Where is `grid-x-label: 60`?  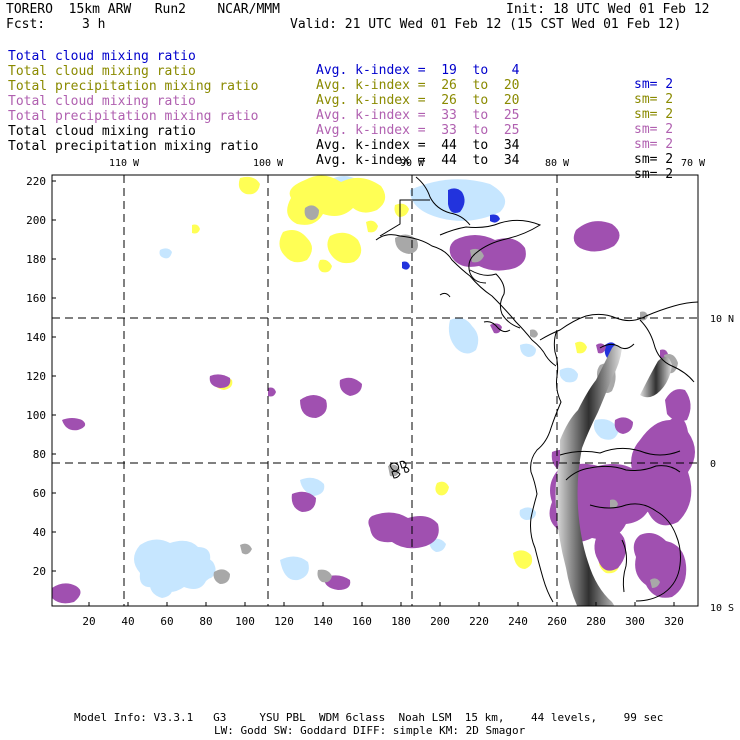
grid-x-label: 60 is located at coordinates (166, 621).